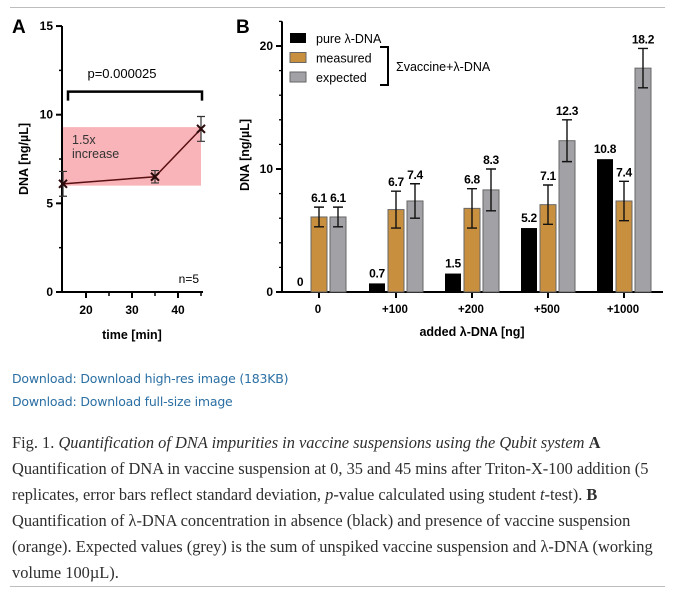 The height and width of the screenshot is (589, 675). What do you see at coordinates (471, 310) in the screenshot?
I see `x-tick-label: +200` at bounding box center [471, 310].